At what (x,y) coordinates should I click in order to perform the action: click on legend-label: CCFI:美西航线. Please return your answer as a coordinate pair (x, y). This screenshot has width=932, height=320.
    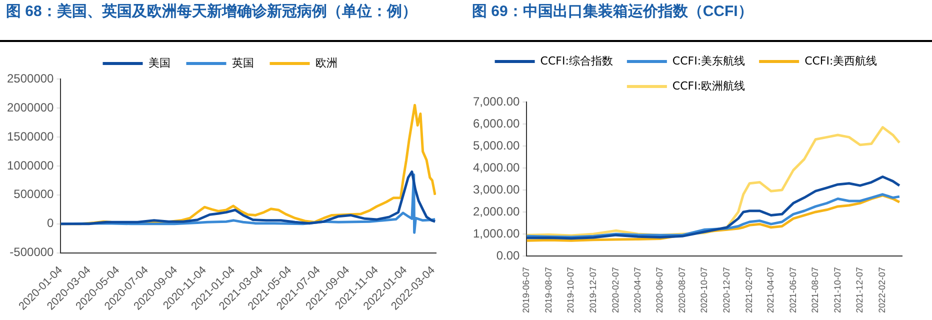
    Looking at the image, I should click on (841, 61).